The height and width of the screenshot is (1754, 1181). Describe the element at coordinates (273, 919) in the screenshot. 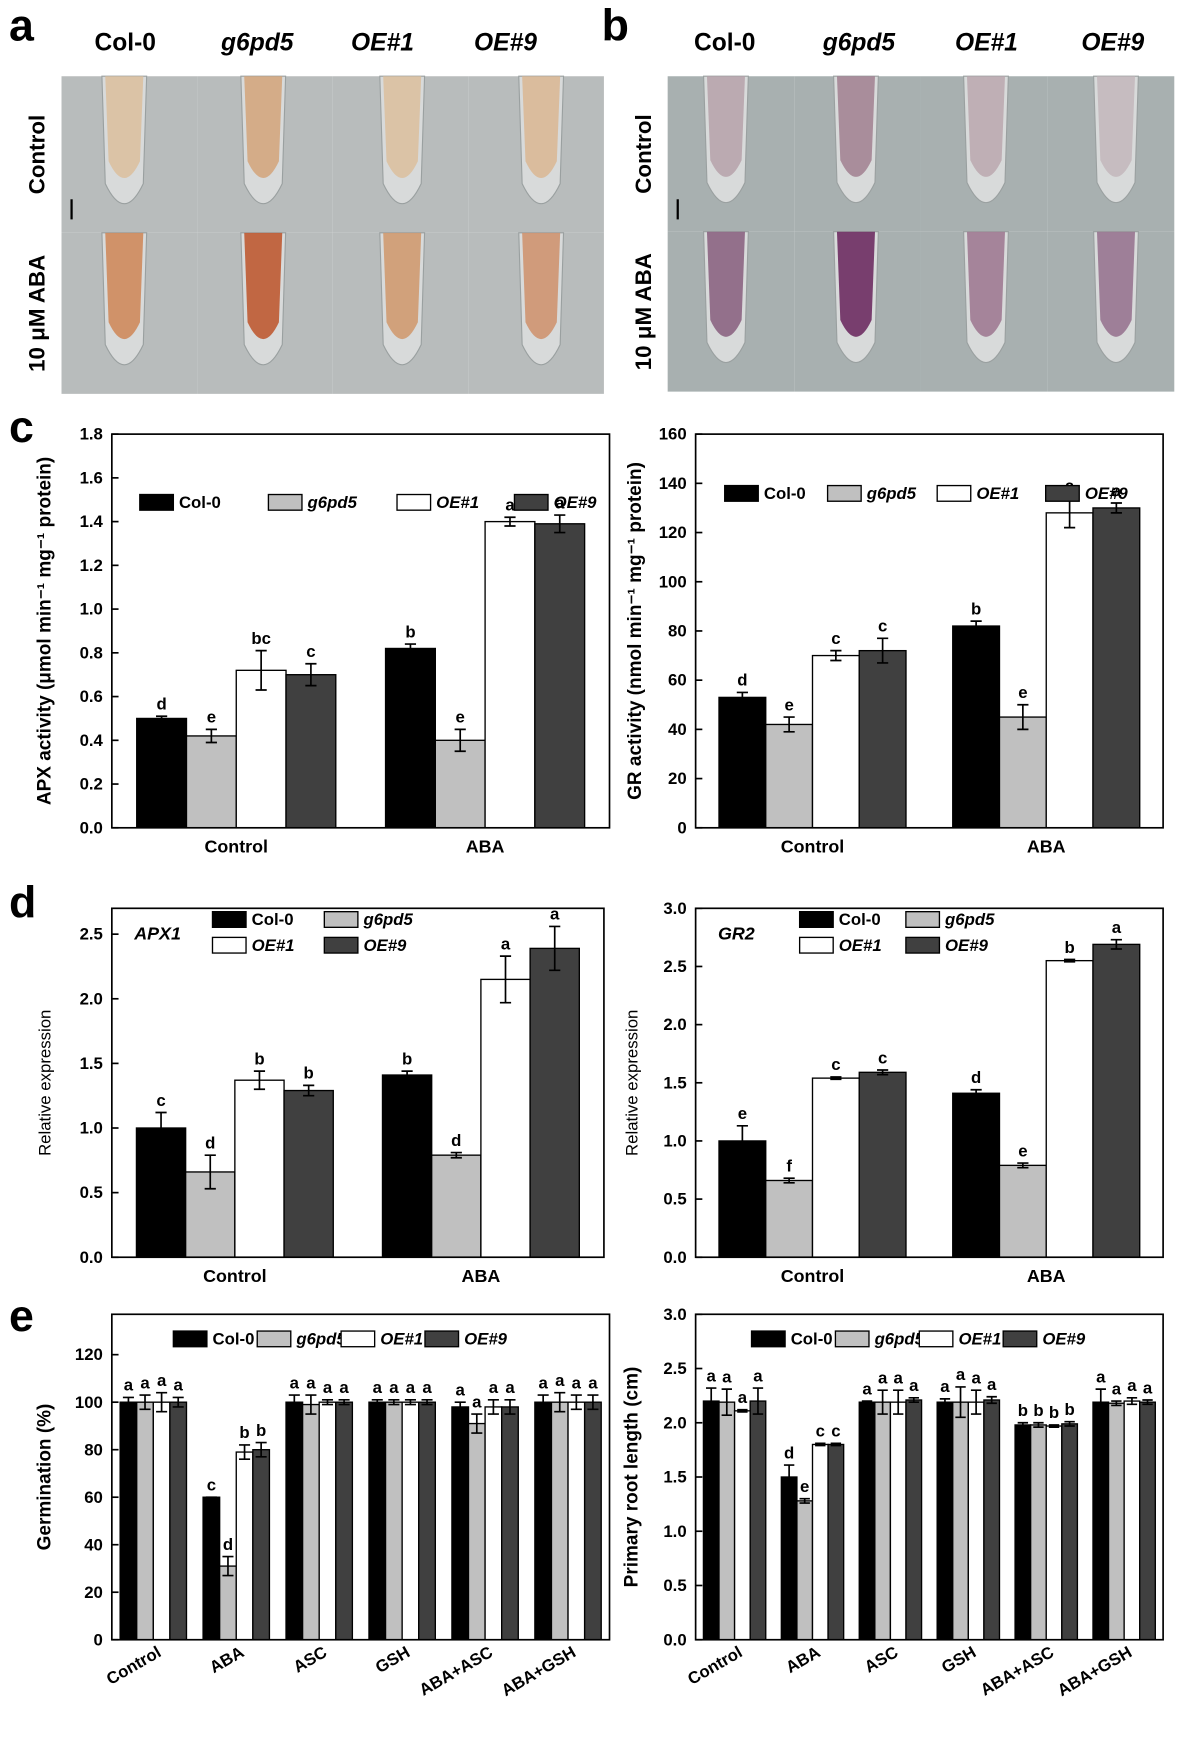

I see `legend-label: Col-0` at that location.